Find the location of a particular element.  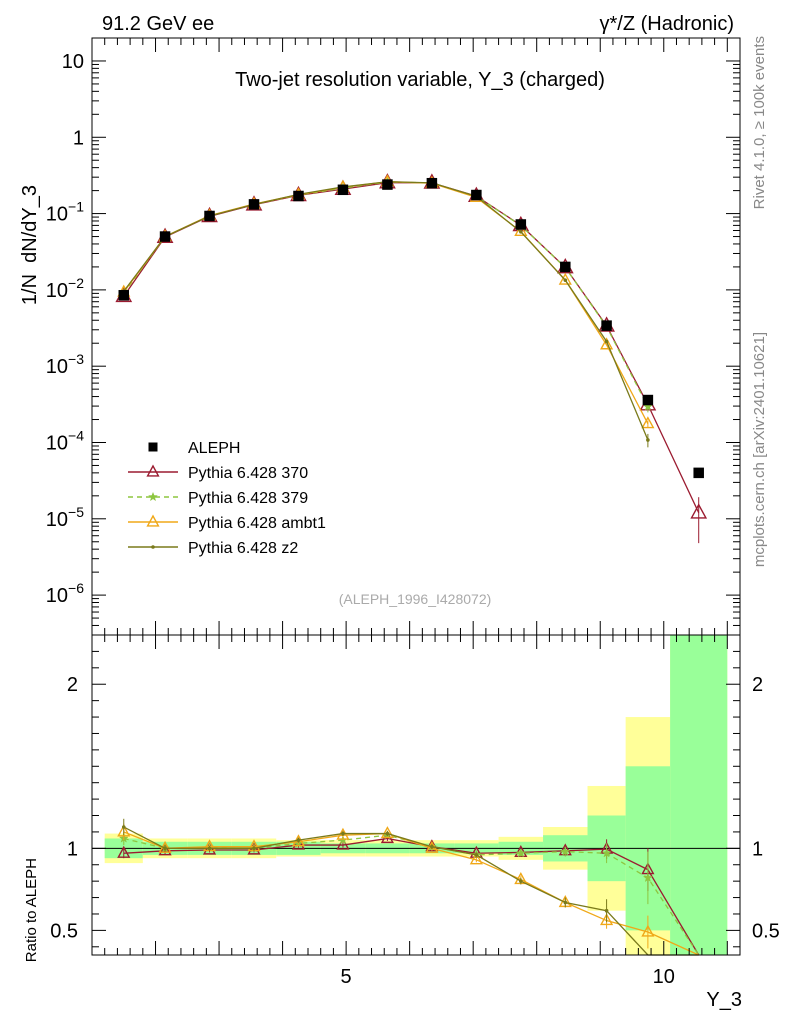

x-tick-label: 5 is located at coordinates (346, 977).